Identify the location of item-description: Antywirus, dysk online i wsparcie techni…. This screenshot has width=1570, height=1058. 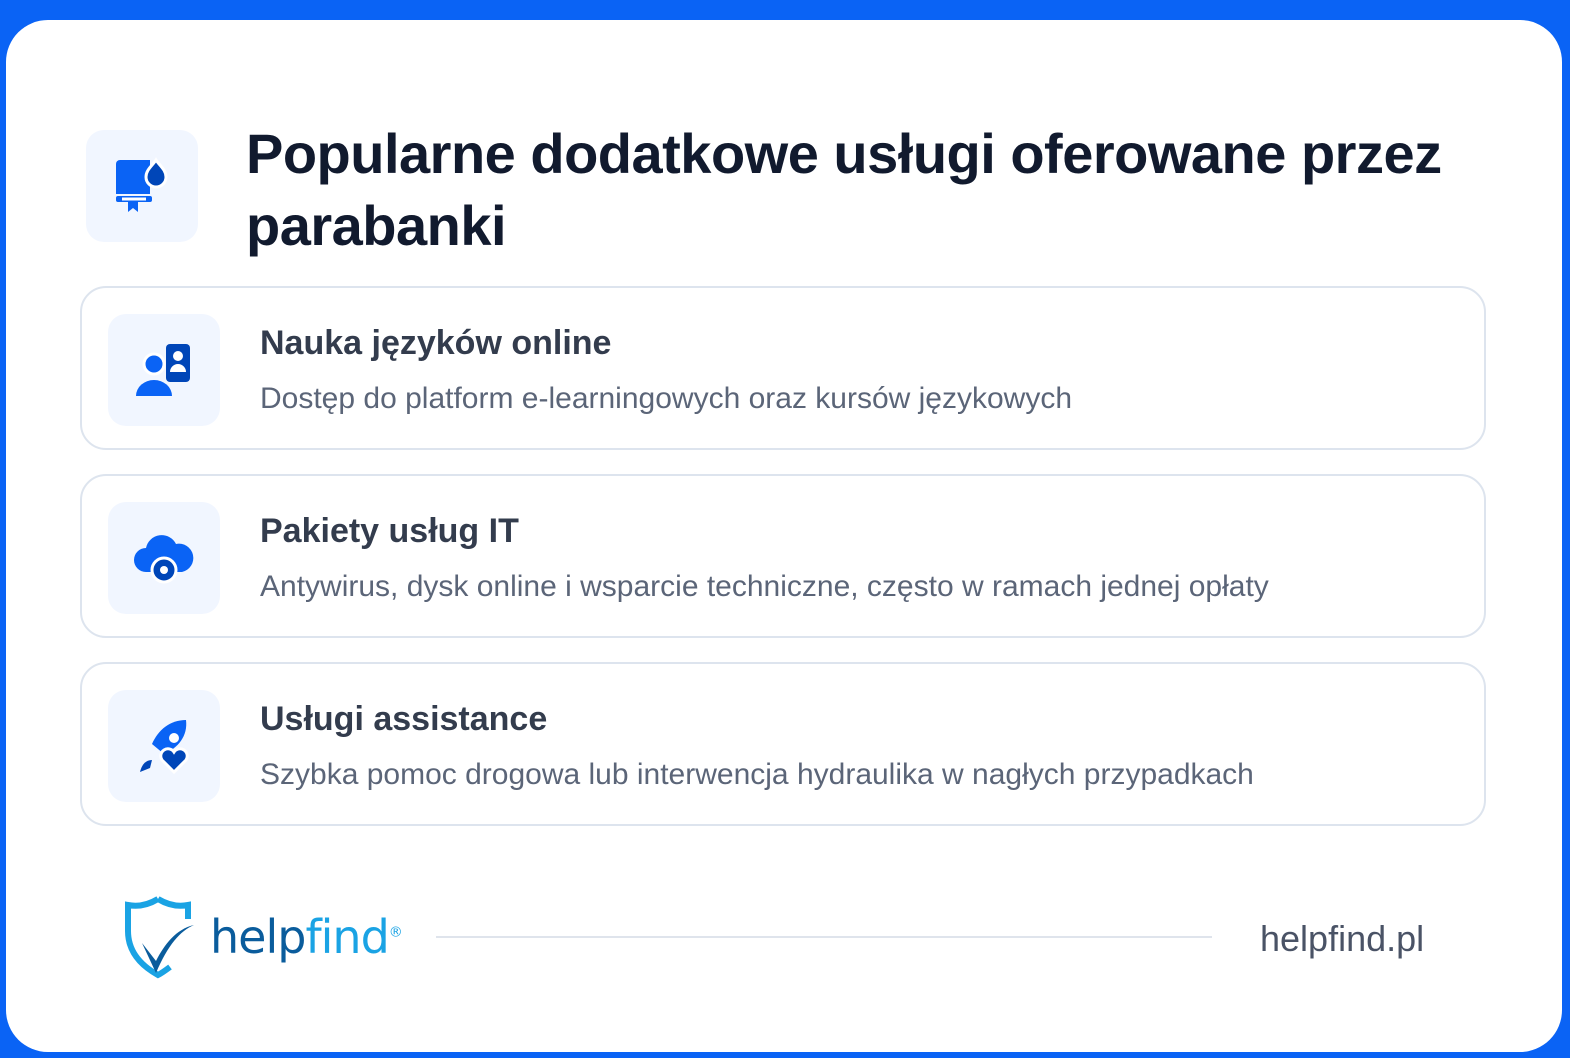
(764, 586).